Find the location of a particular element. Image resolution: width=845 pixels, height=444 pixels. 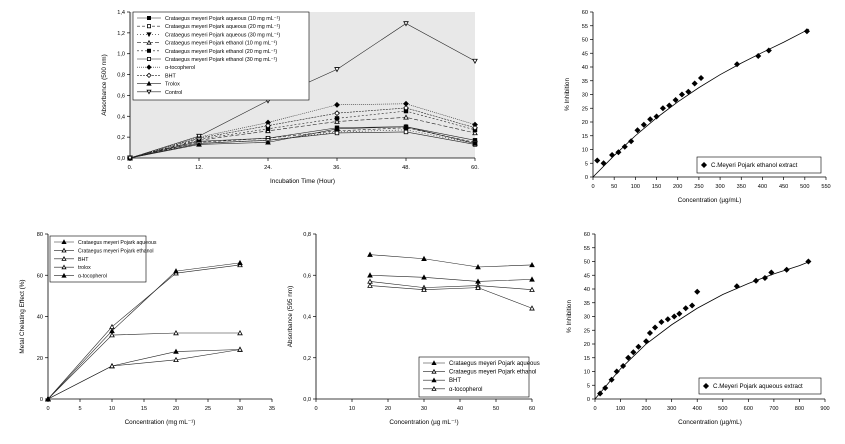

legend-label: Crataegus meyeri Pojark ethanol is located at coordinates (492, 373).